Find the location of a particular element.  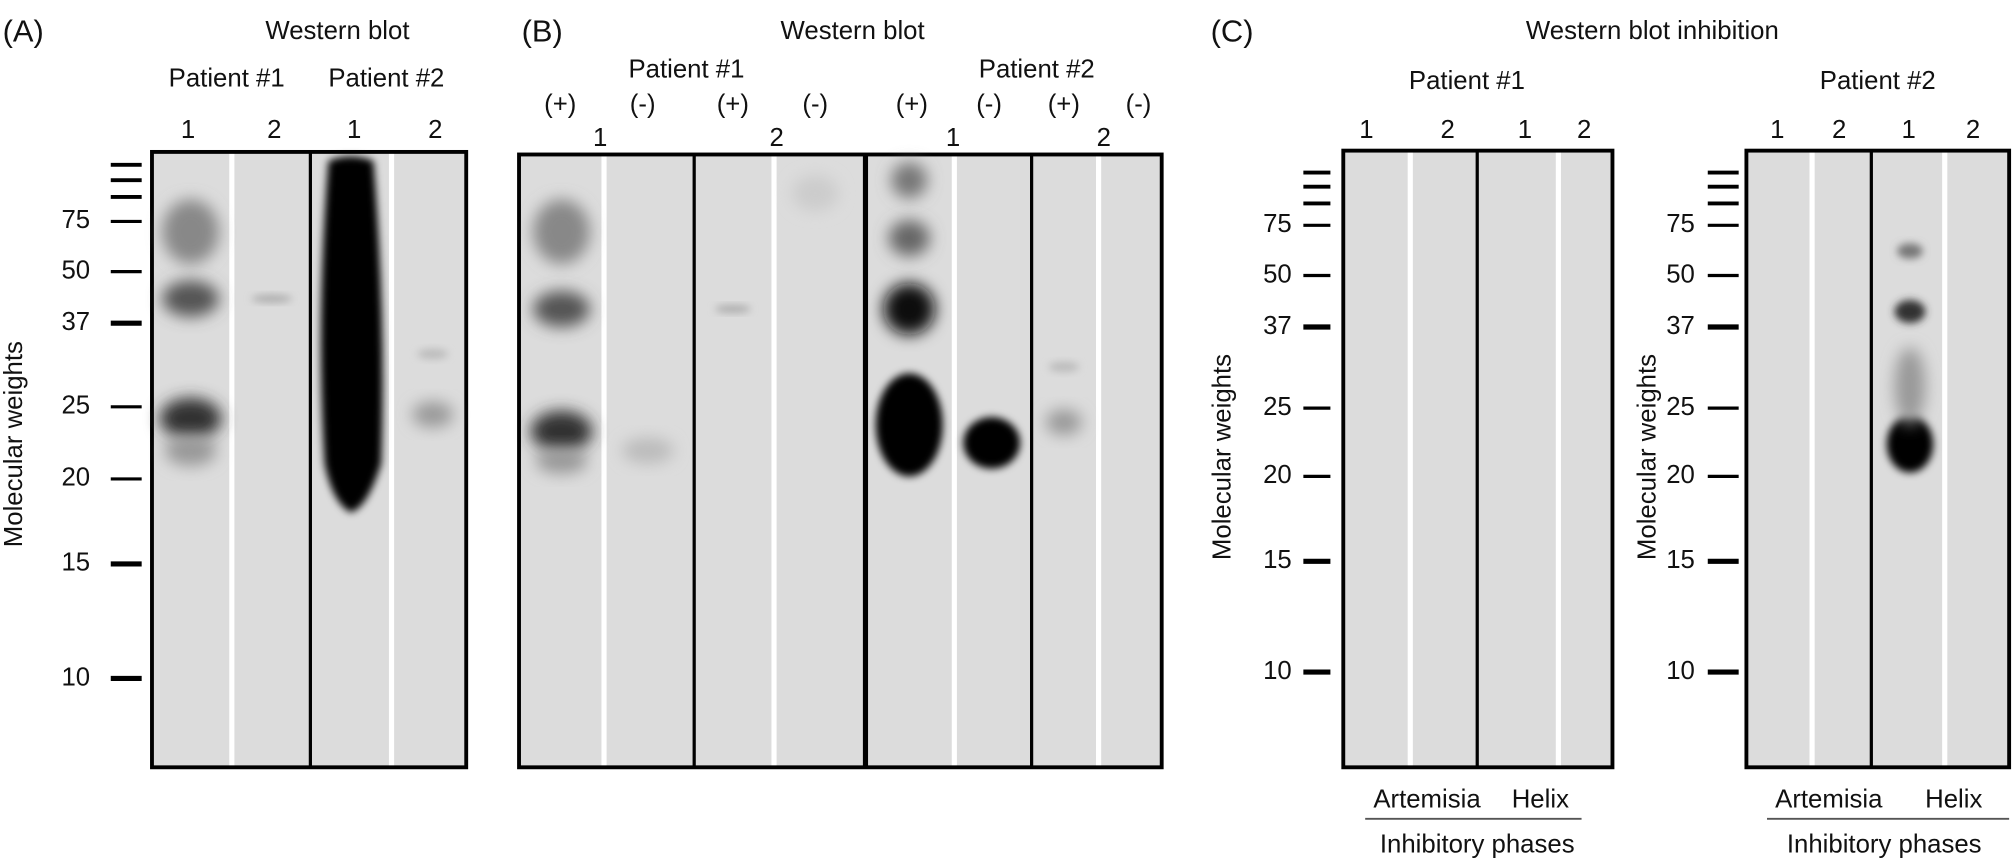

panel-label: (C) is located at coordinates (1232, 31).